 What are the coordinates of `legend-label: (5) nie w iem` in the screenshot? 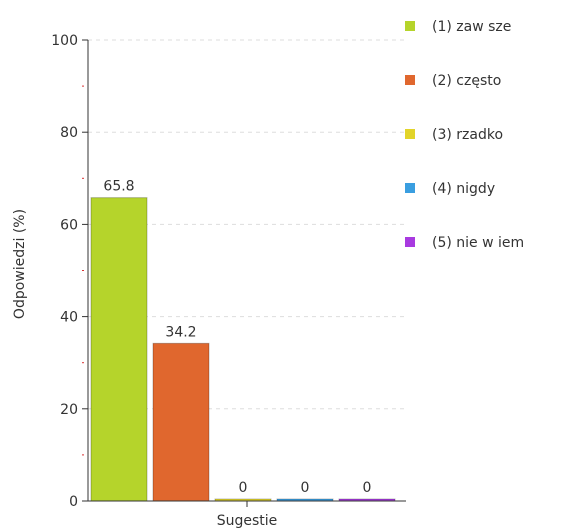 It's located at (478, 243).